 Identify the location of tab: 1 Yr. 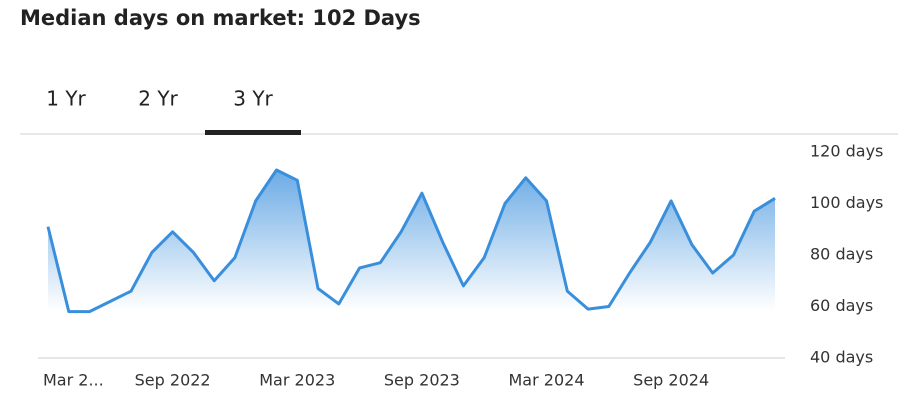
(66, 99).